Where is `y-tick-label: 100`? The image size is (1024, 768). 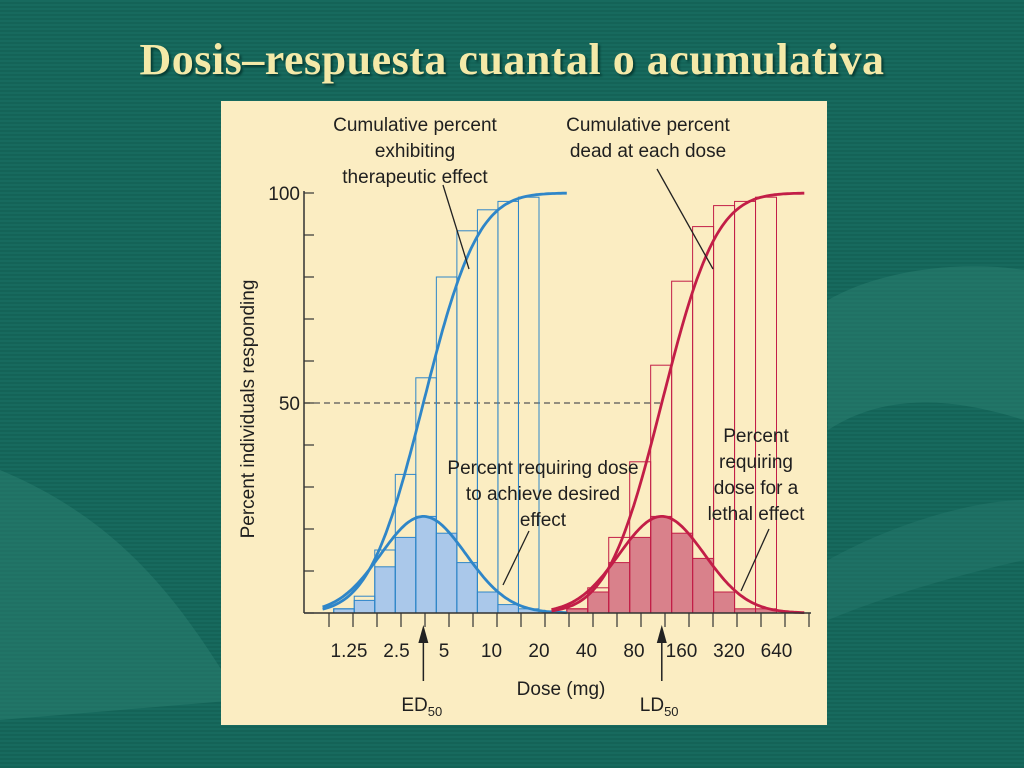 y-tick-label: 100 is located at coordinates (284, 194).